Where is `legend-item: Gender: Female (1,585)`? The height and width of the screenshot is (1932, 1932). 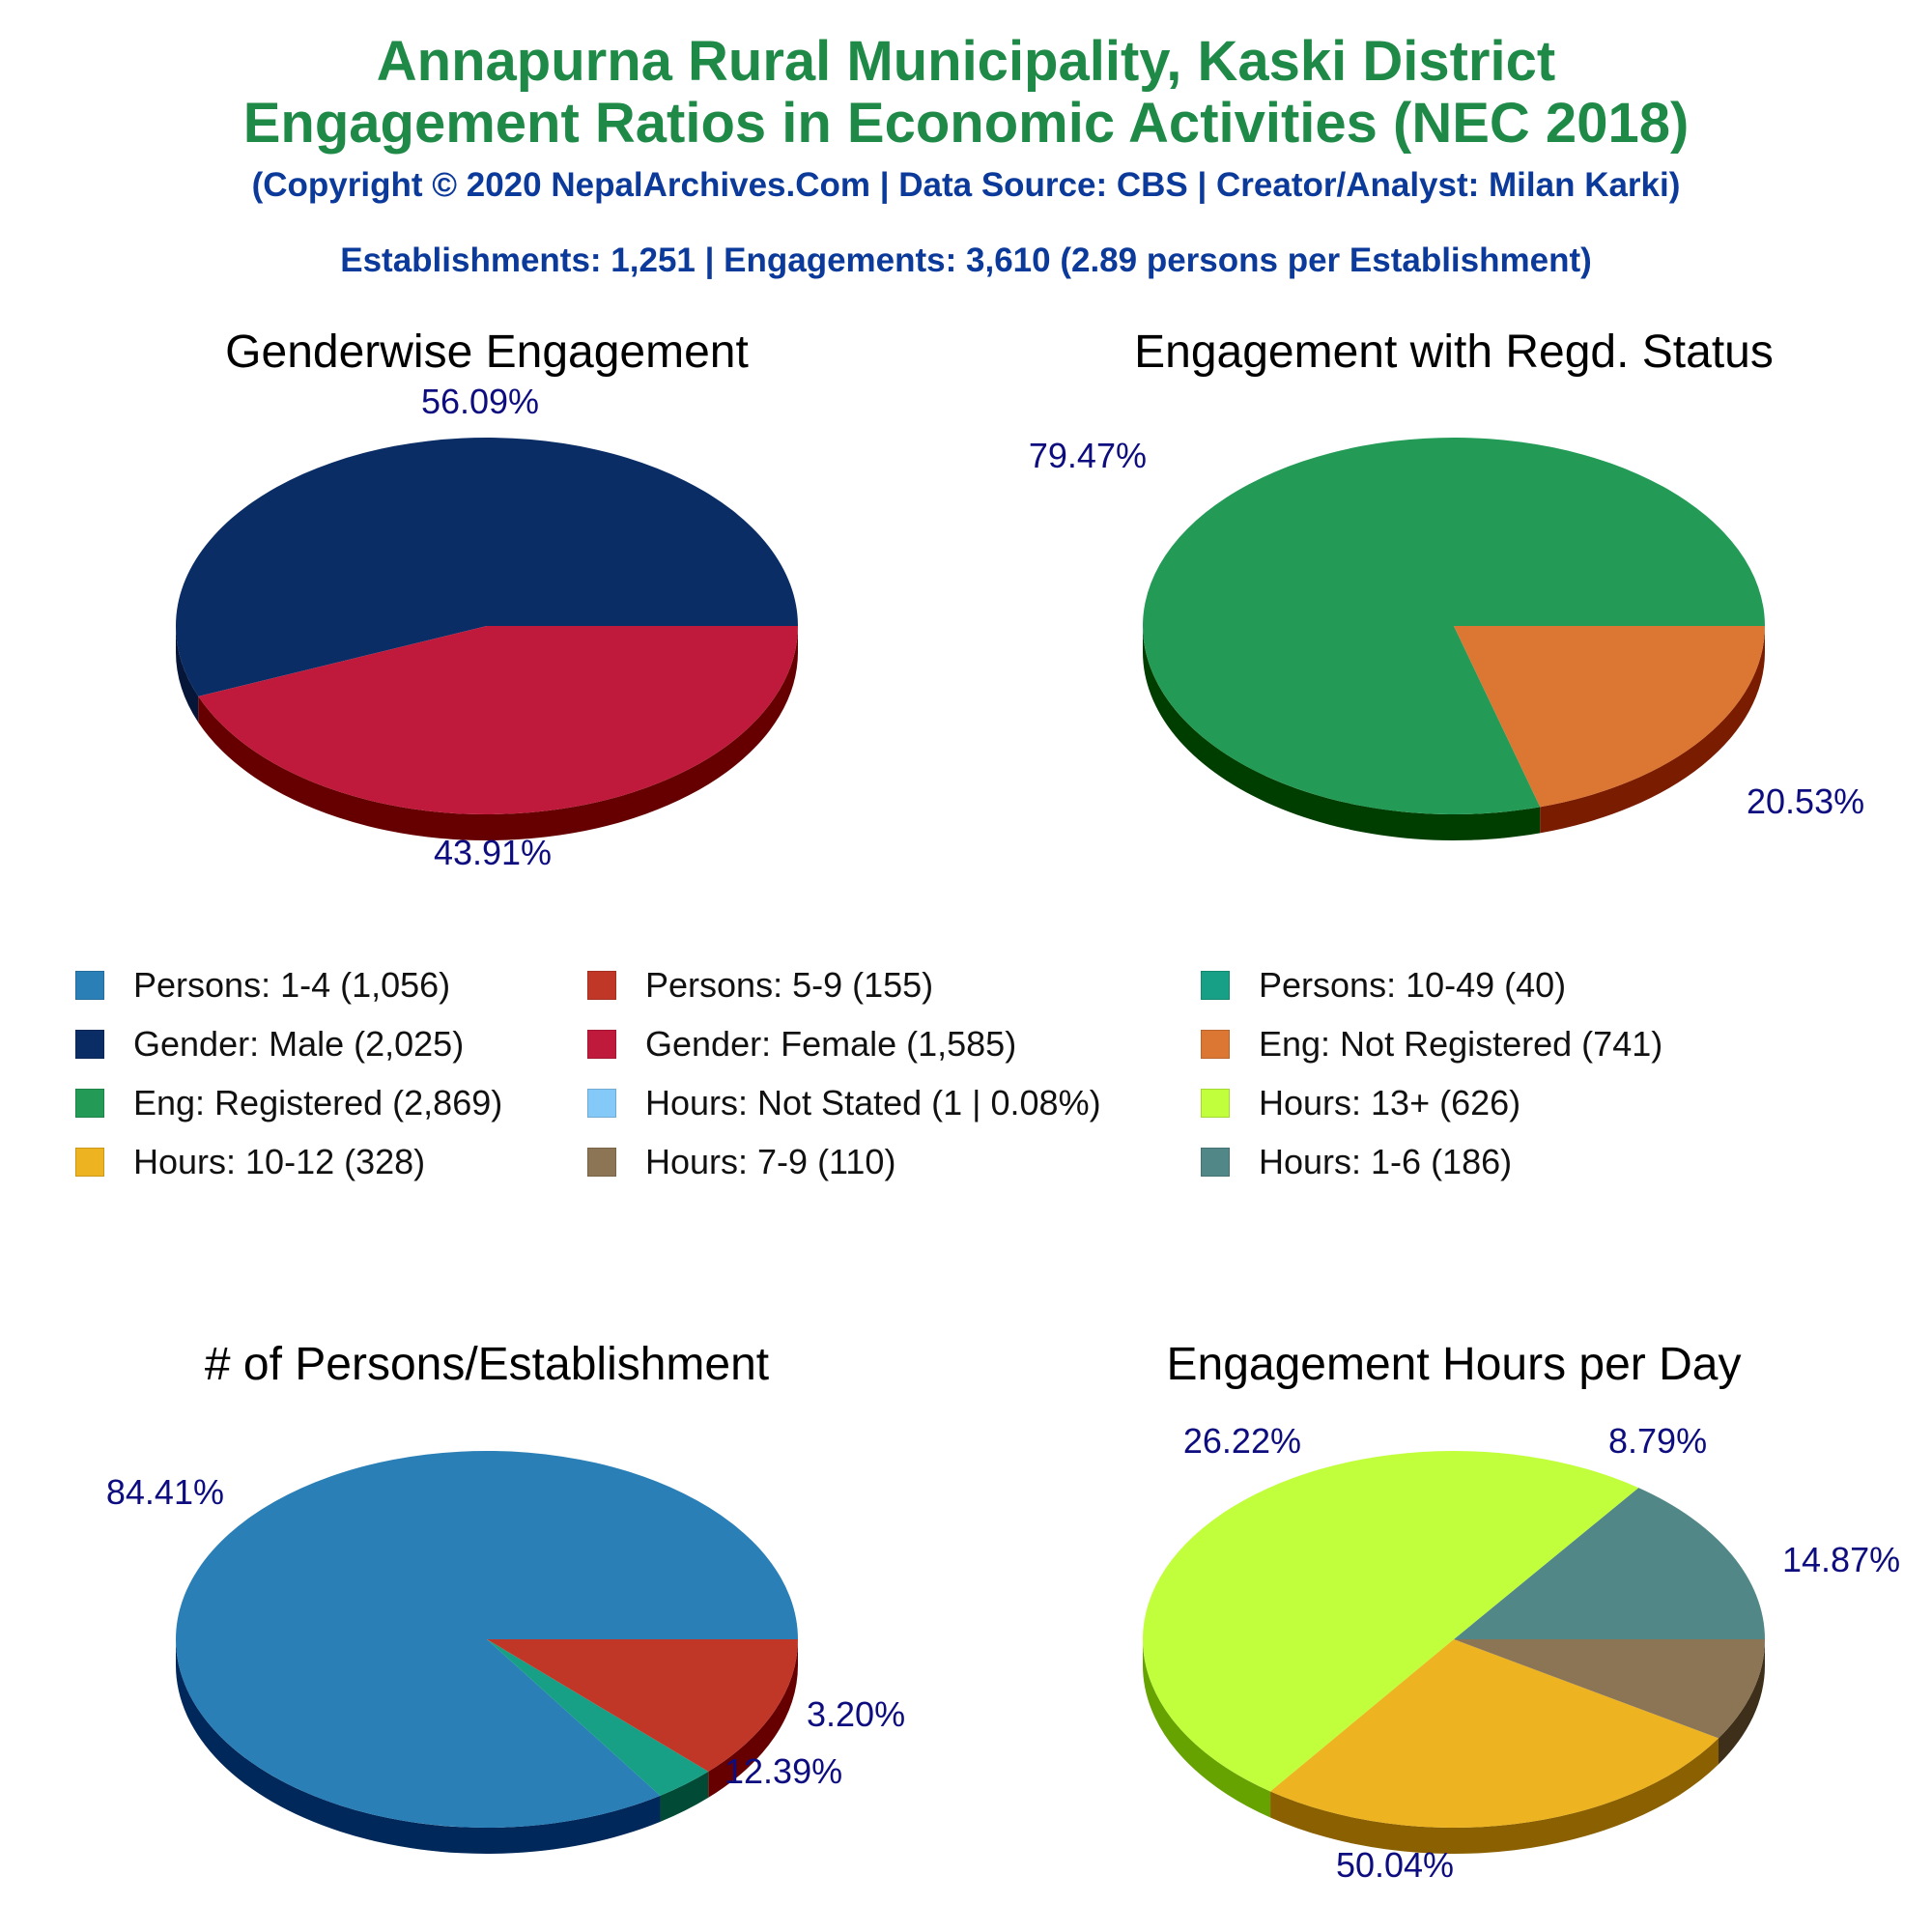 legend-item: Gender: Female (1,585) is located at coordinates (801, 1044).